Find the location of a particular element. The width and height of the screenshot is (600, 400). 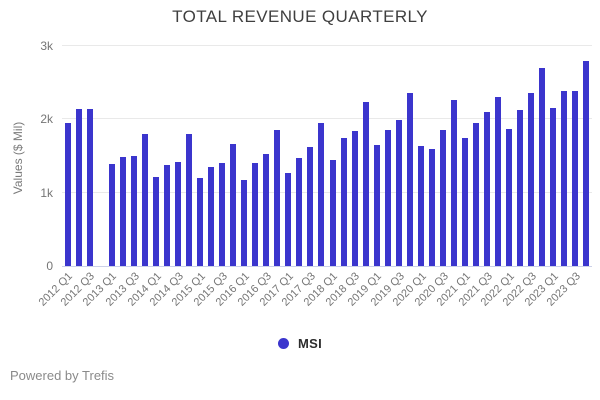

legend: MSI is located at coordinates (300, 343).